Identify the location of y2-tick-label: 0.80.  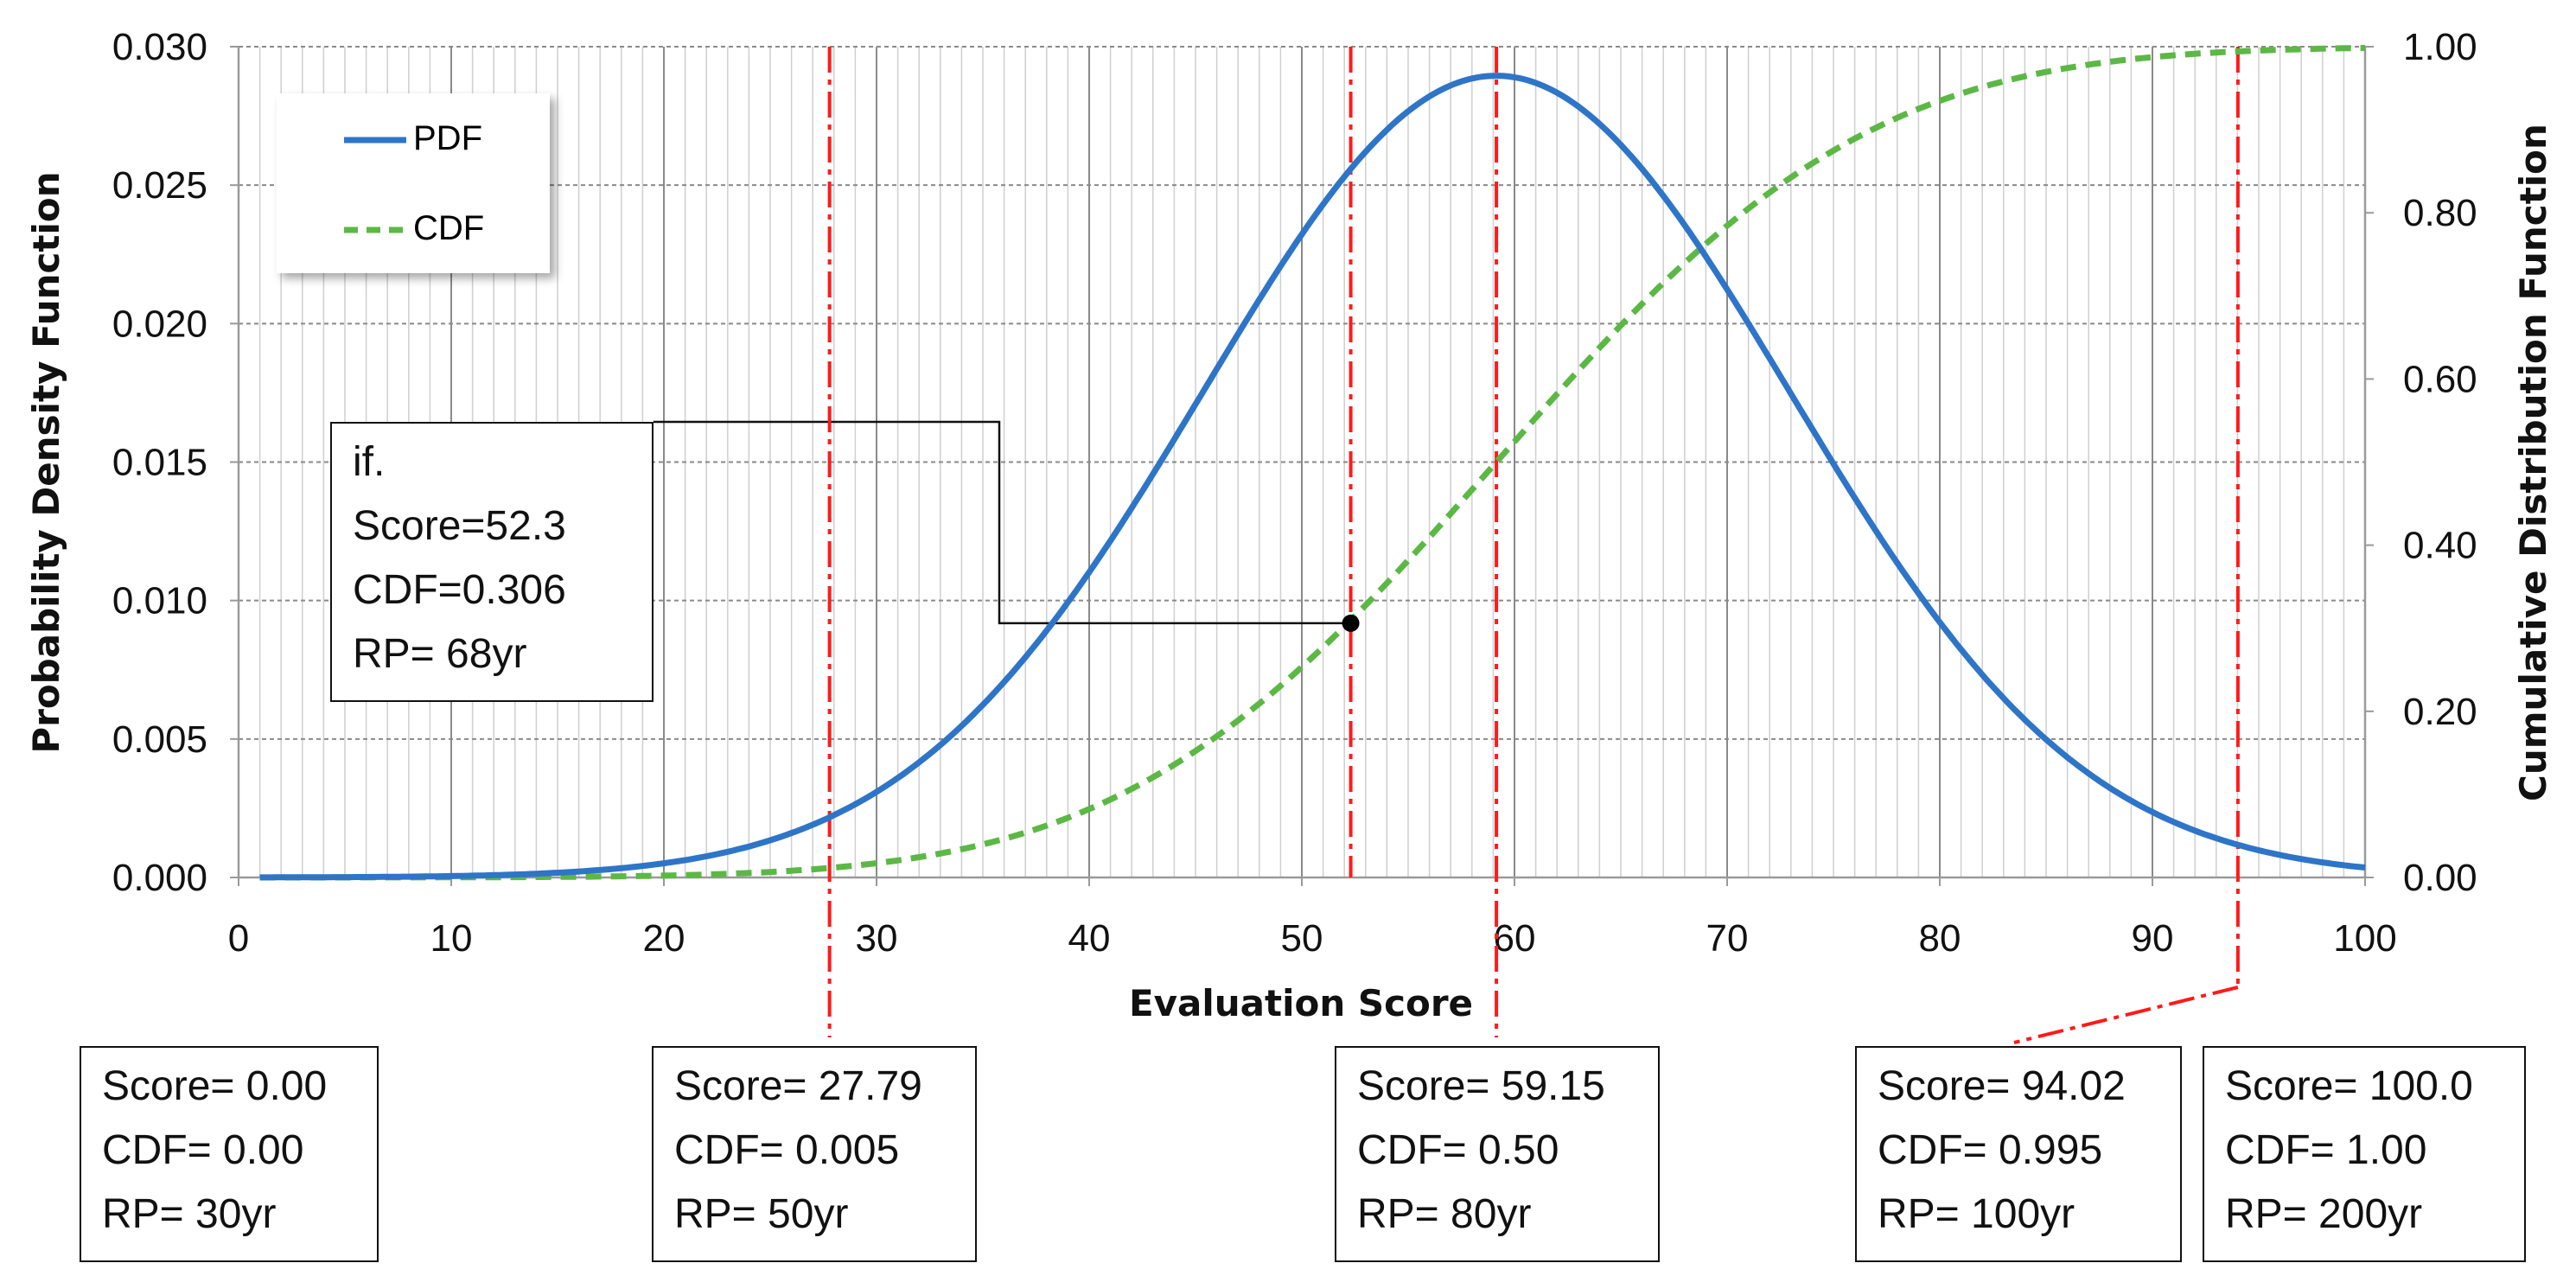
(2440, 213).